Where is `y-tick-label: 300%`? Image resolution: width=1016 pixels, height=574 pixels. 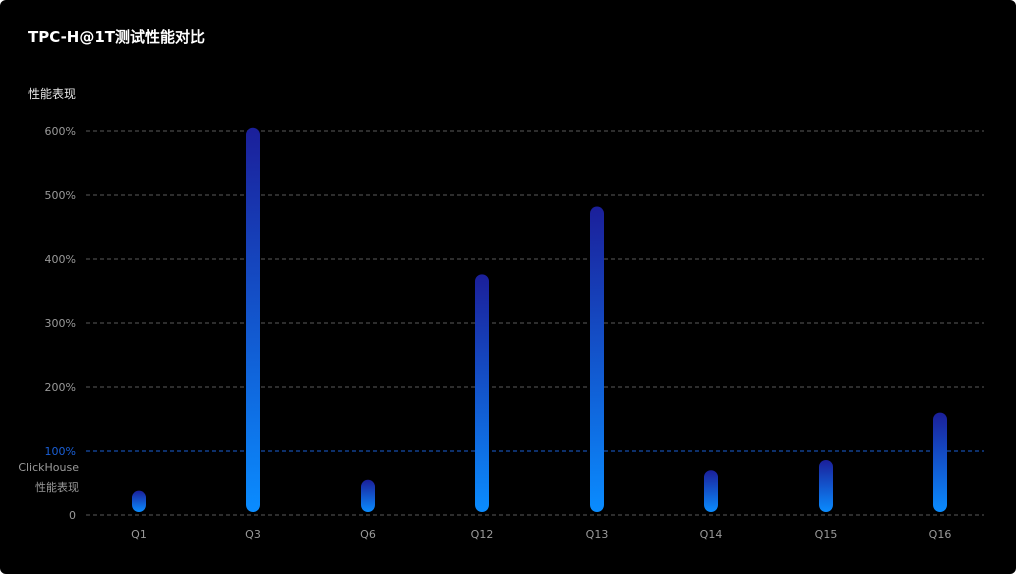 y-tick-label: 300% is located at coordinates (60, 323).